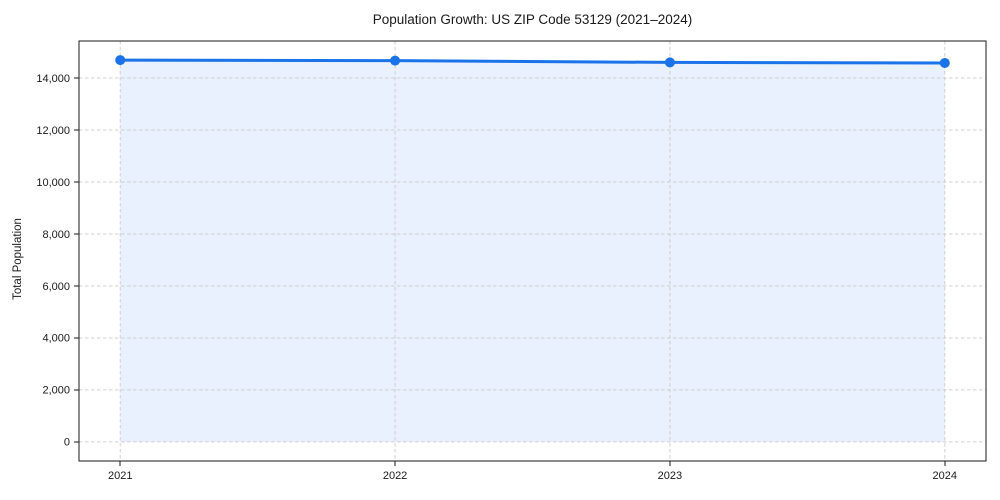 This screenshot has width=1000, height=500. Describe the element at coordinates (53, 131) in the screenshot. I see `y-tick-label: 12,000` at that location.